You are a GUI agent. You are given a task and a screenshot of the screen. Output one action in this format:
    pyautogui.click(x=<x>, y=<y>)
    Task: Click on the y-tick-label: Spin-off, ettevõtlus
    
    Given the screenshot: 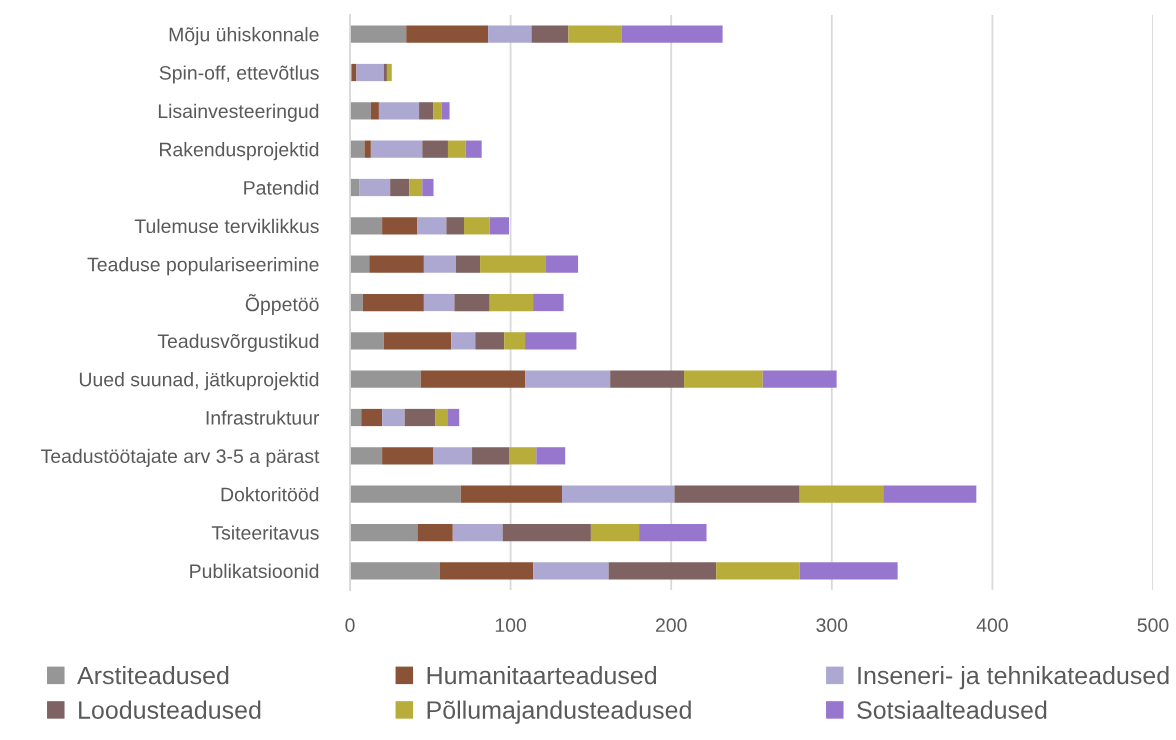 What is the action you would take?
    pyautogui.click(x=239, y=74)
    